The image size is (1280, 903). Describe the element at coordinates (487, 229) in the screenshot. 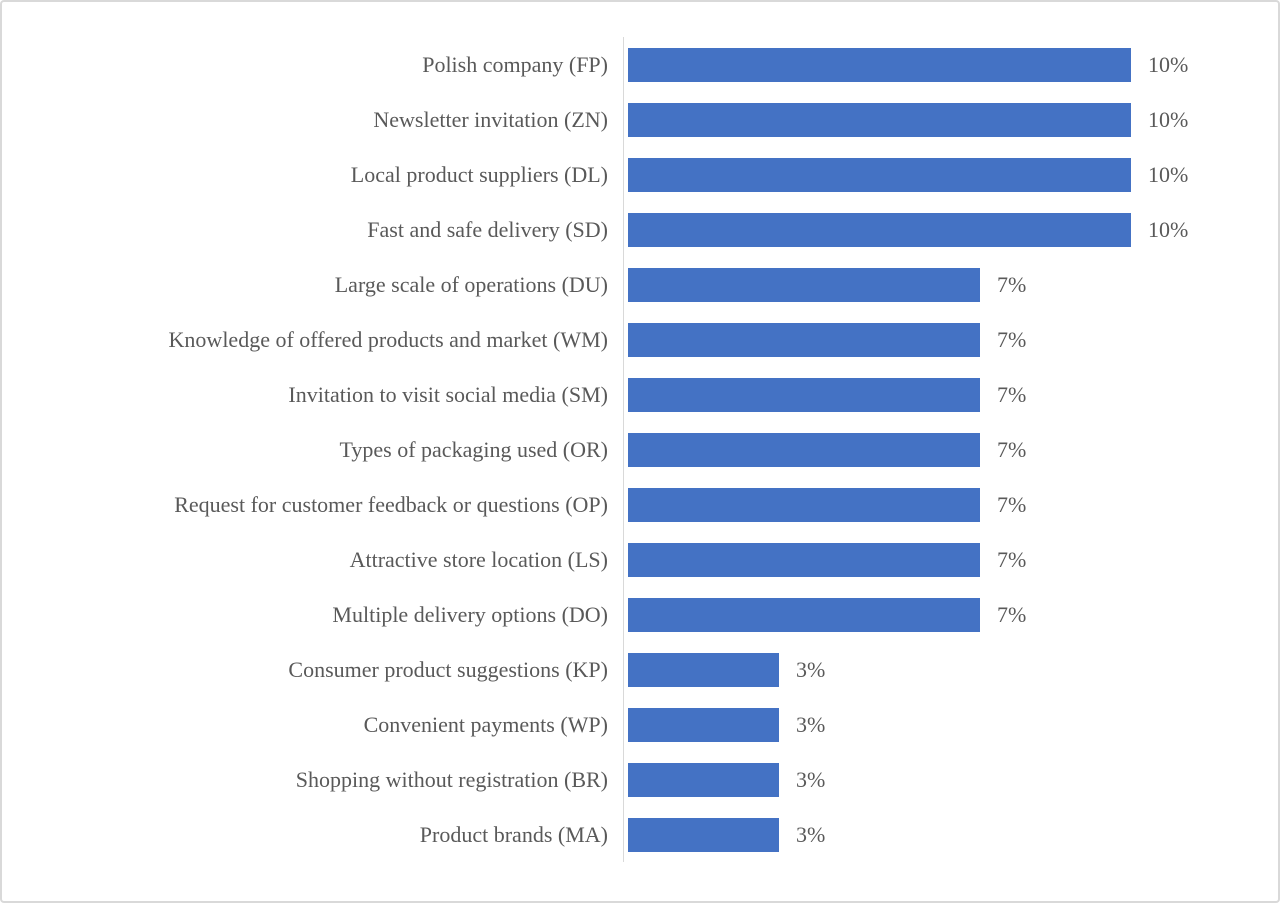

I see `category-label: Fast and safe delivery (SD)` at that location.